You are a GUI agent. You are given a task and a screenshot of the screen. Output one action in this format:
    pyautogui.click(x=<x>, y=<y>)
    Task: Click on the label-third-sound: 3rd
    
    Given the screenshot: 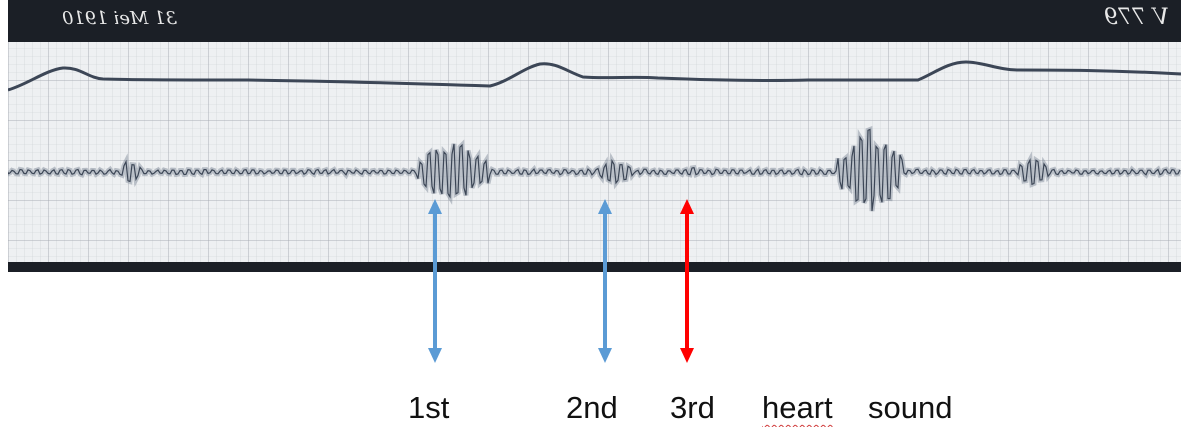 What is the action you would take?
    pyautogui.click(x=692, y=407)
    